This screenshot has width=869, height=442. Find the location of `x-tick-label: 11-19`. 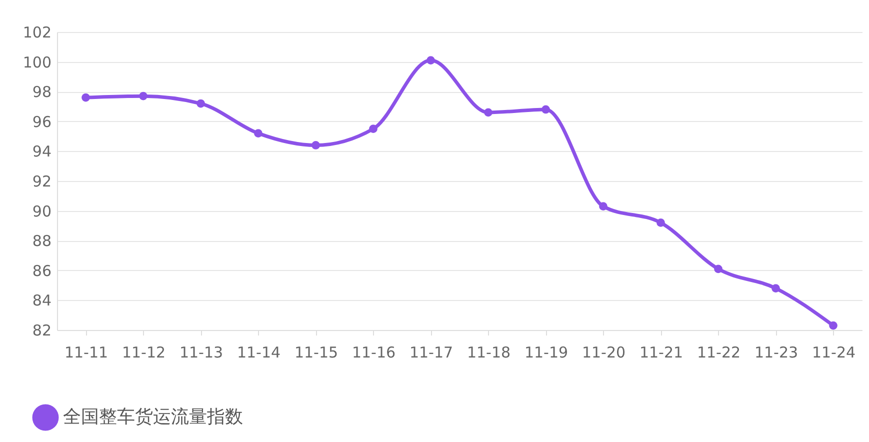

x-tick-label: 11-19 is located at coordinates (546, 353).